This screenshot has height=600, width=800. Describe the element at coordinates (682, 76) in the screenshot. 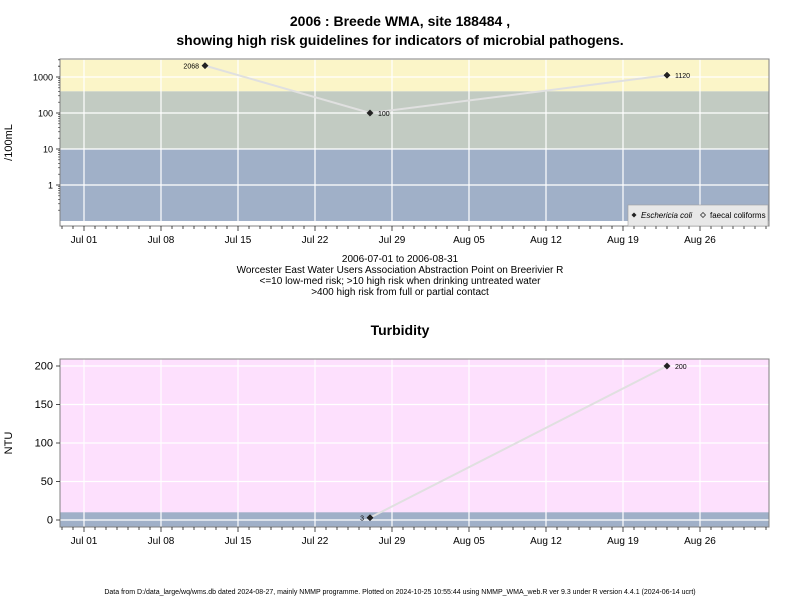

I see `data-label: 1120` at that location.